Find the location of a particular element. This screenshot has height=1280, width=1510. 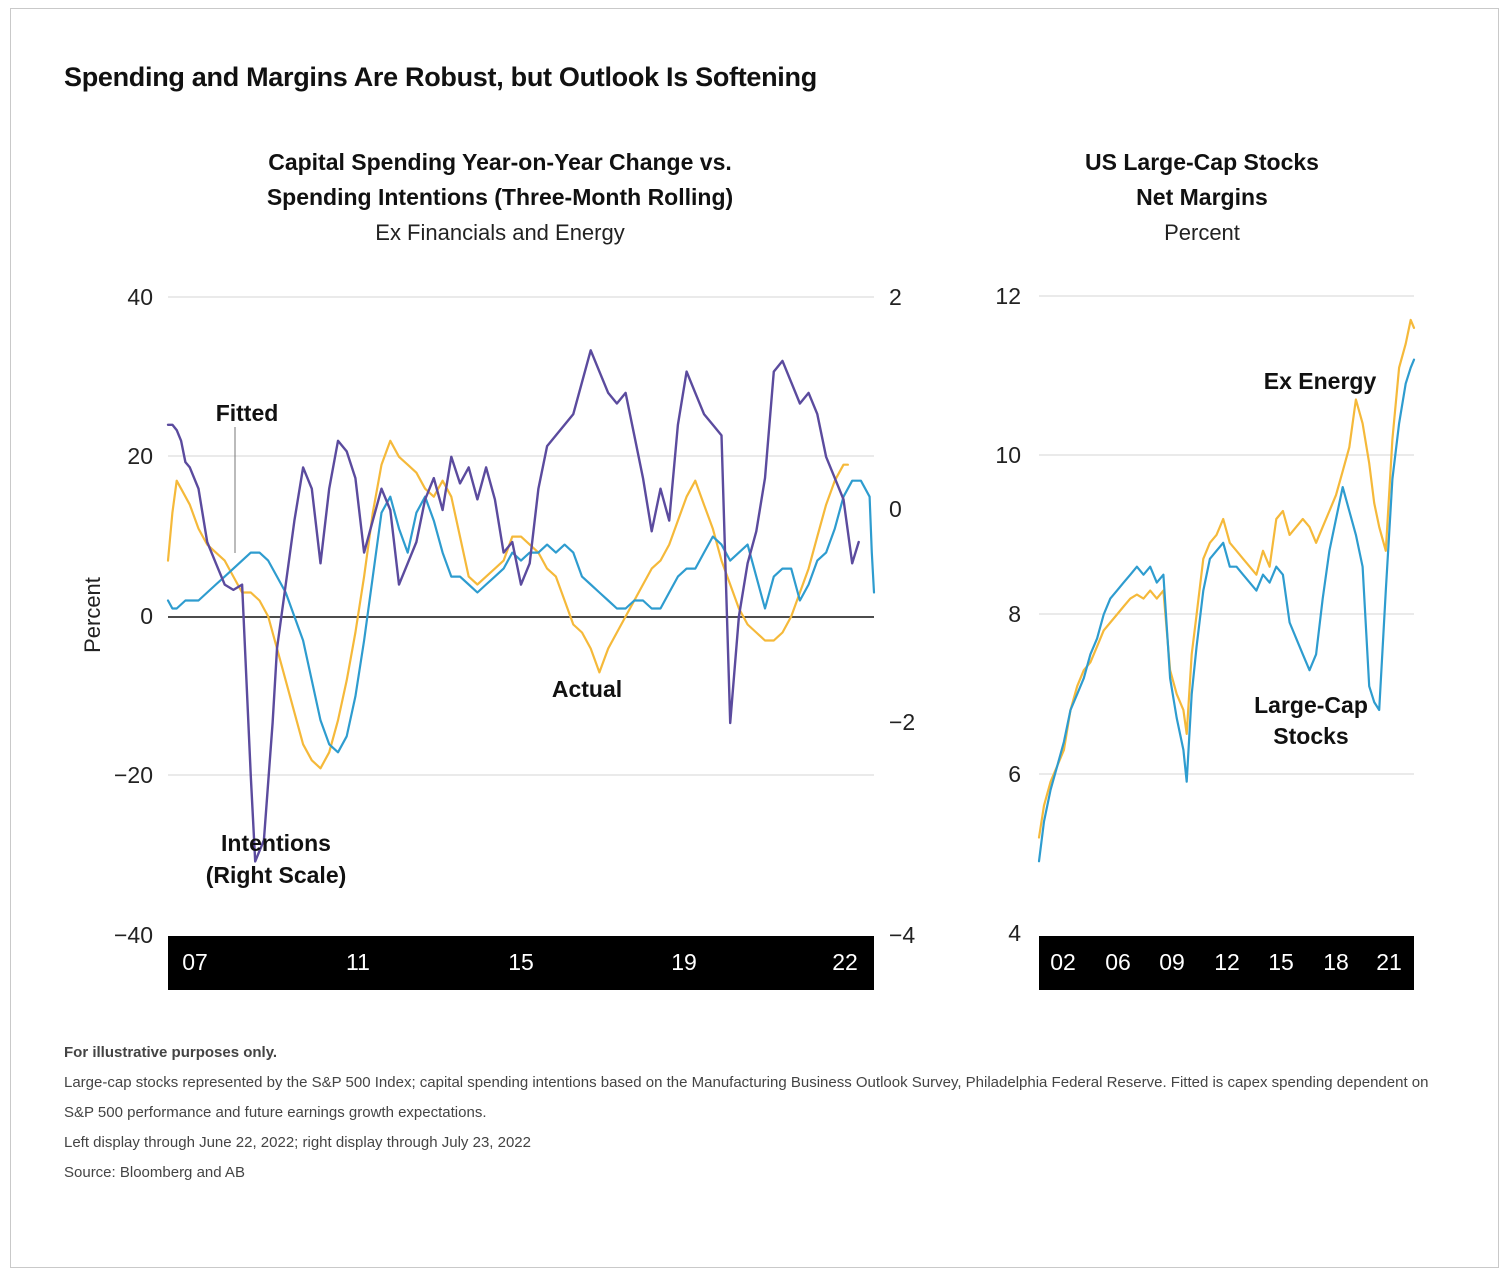

large-cap-line is located at coordinates (1226, 610).